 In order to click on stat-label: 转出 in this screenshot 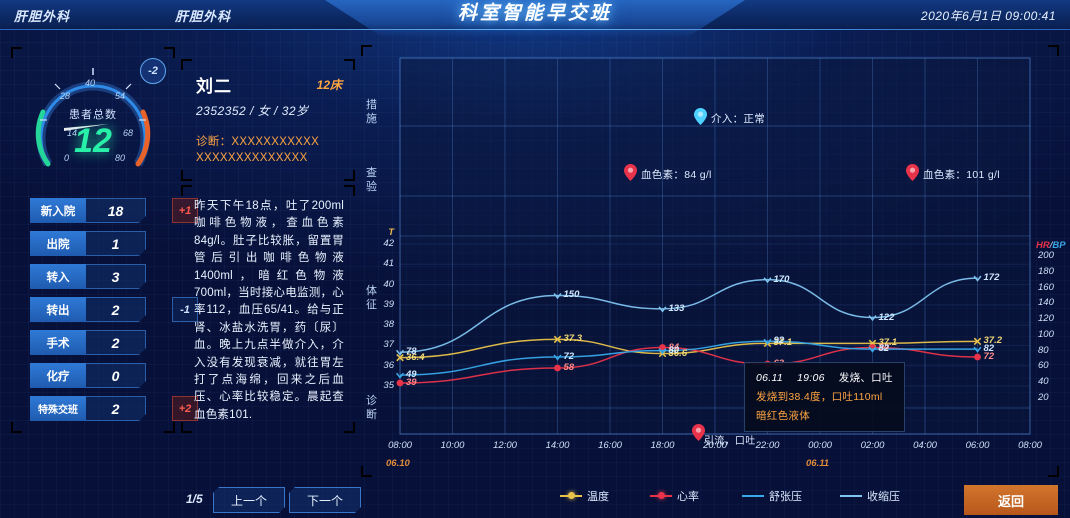, I will do `click(58, 309)`.